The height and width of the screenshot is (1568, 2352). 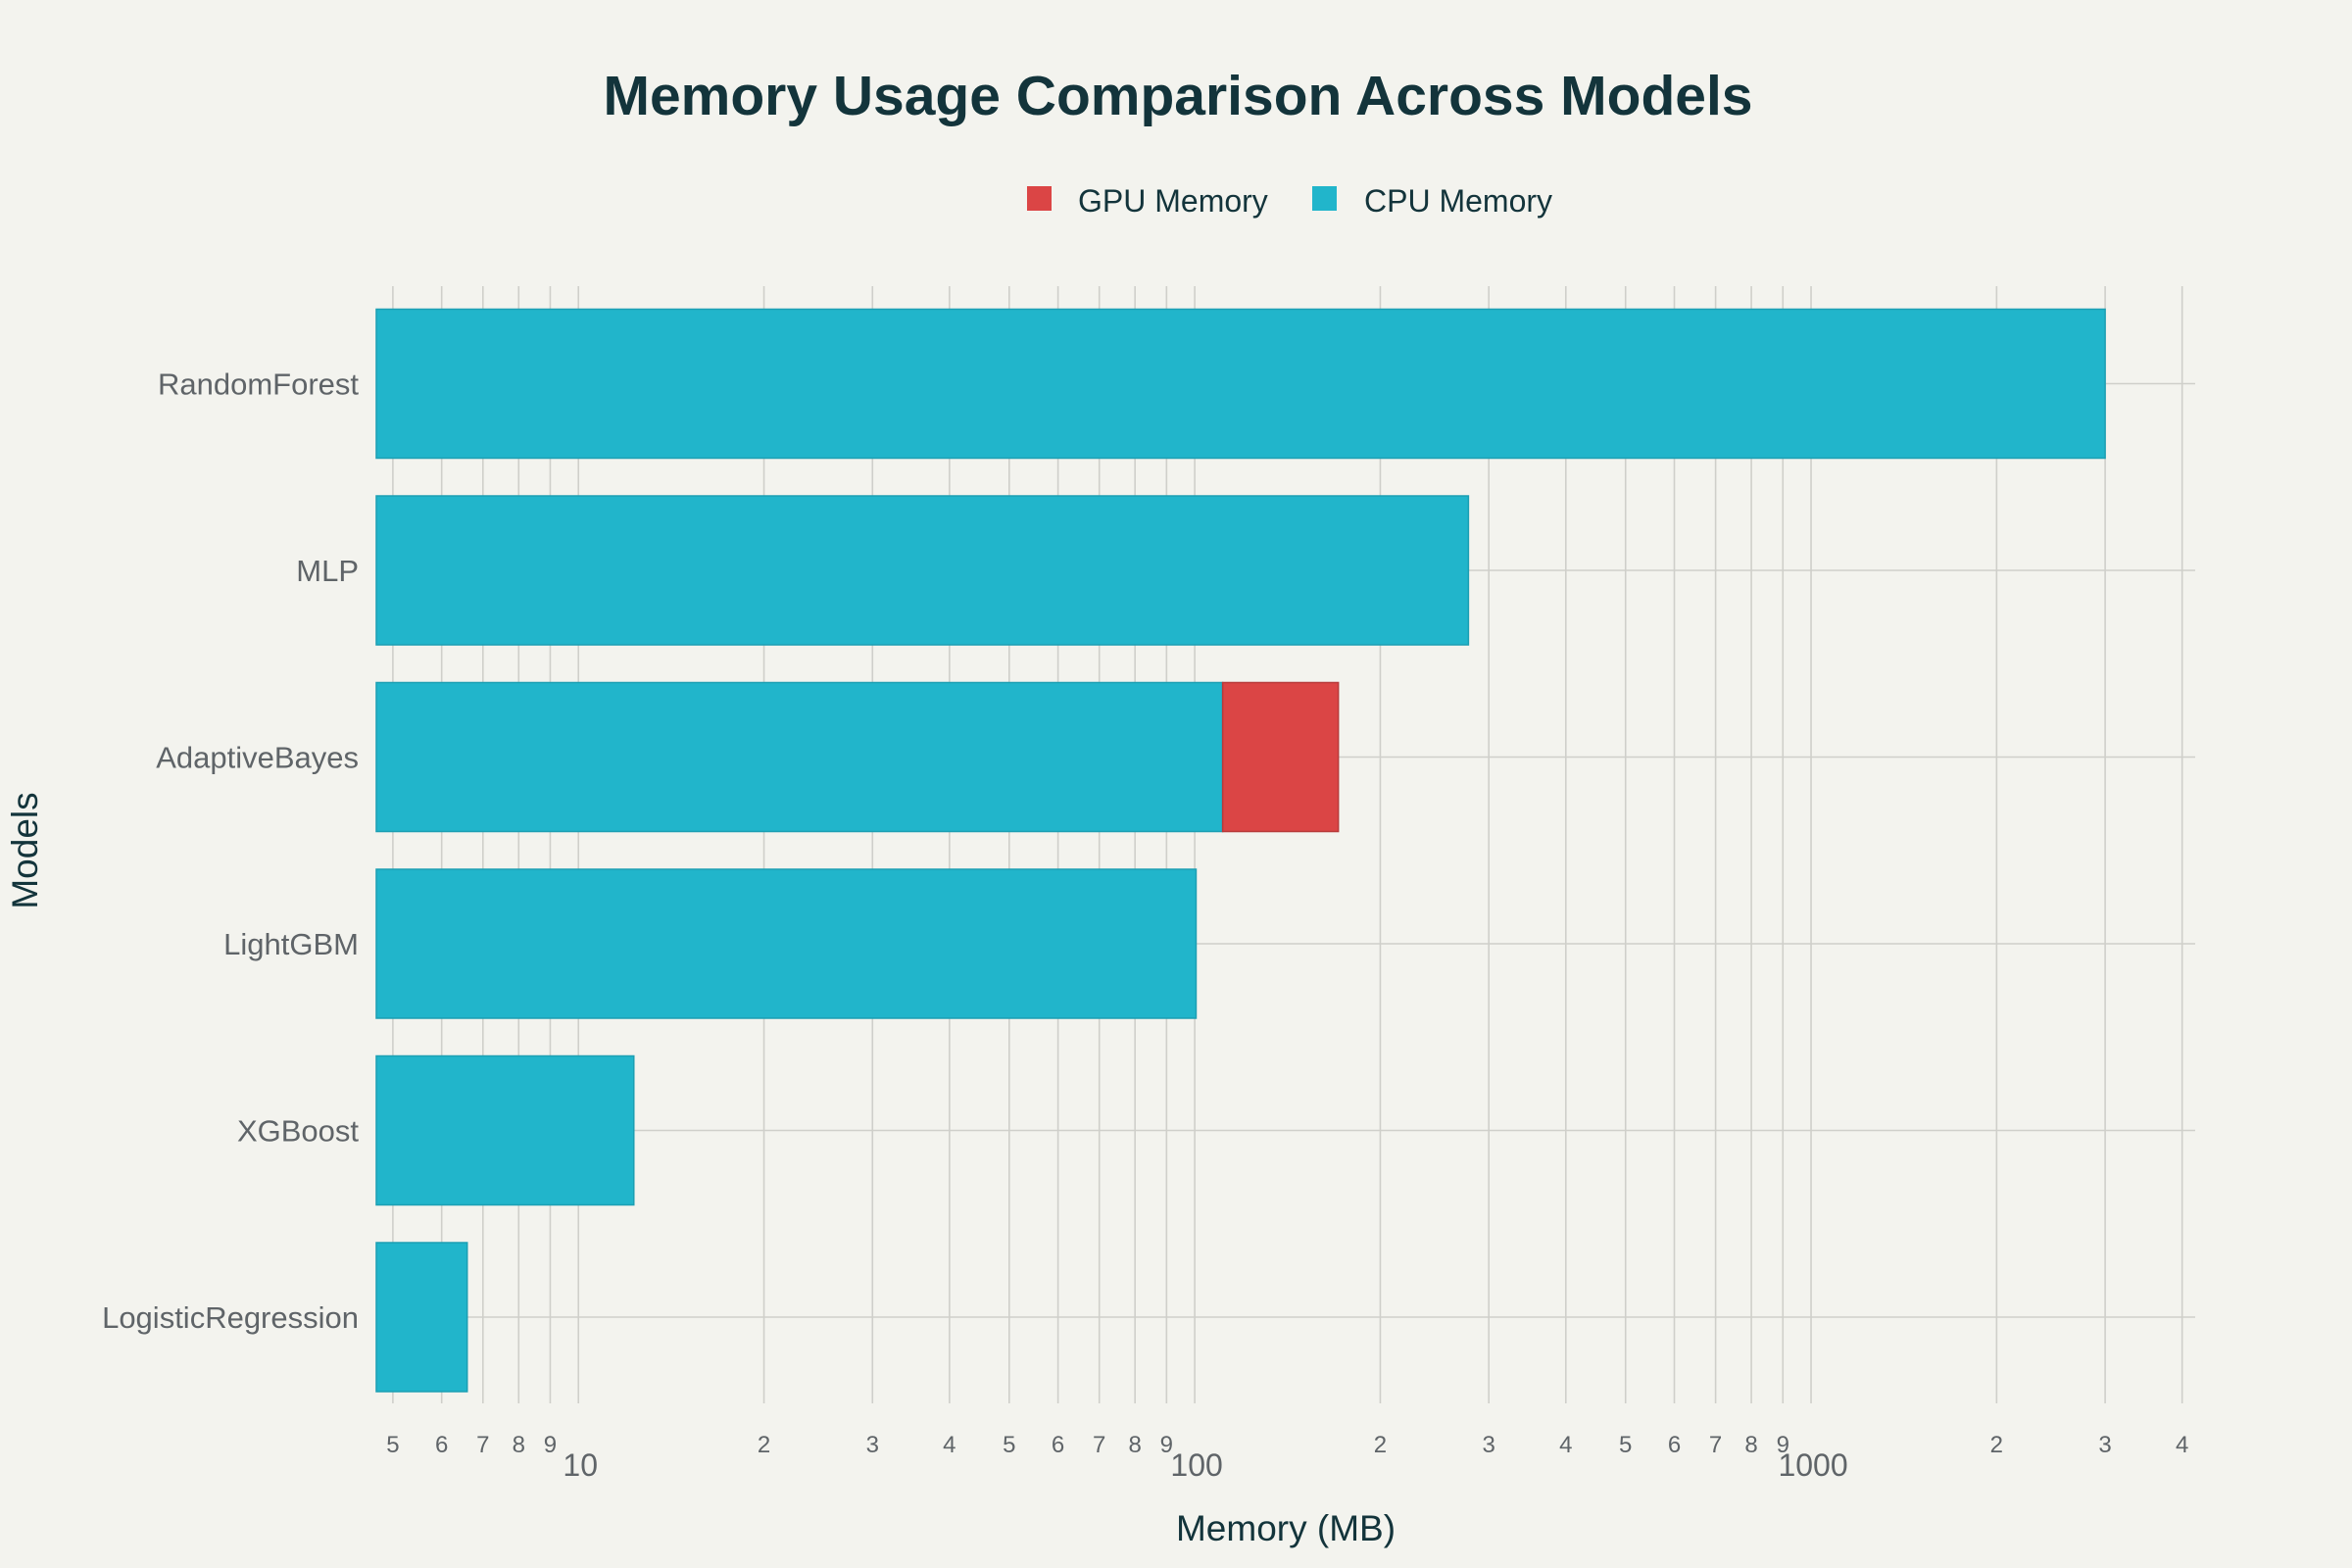 I want to click on x-major-tick-label: 1000, so click(x=1812, y=1465).